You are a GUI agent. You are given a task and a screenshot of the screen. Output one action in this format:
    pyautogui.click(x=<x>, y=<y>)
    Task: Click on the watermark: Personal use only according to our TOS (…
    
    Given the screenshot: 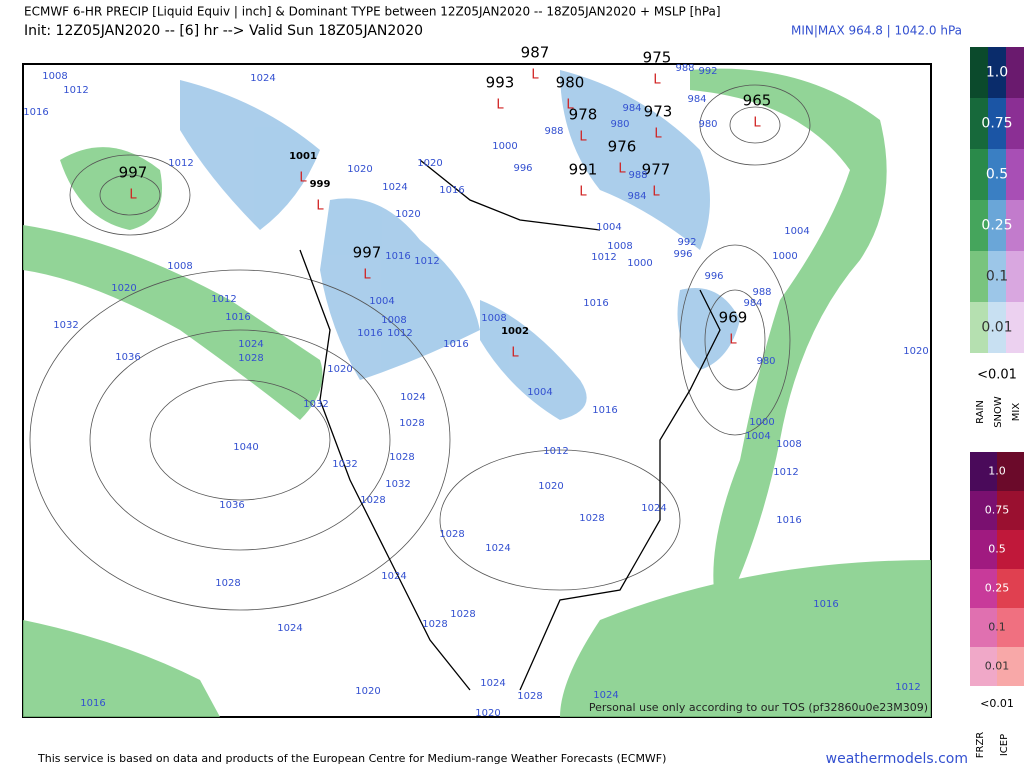 What is the action you would take?
    pyautogui.click(x=758, y=707)
    